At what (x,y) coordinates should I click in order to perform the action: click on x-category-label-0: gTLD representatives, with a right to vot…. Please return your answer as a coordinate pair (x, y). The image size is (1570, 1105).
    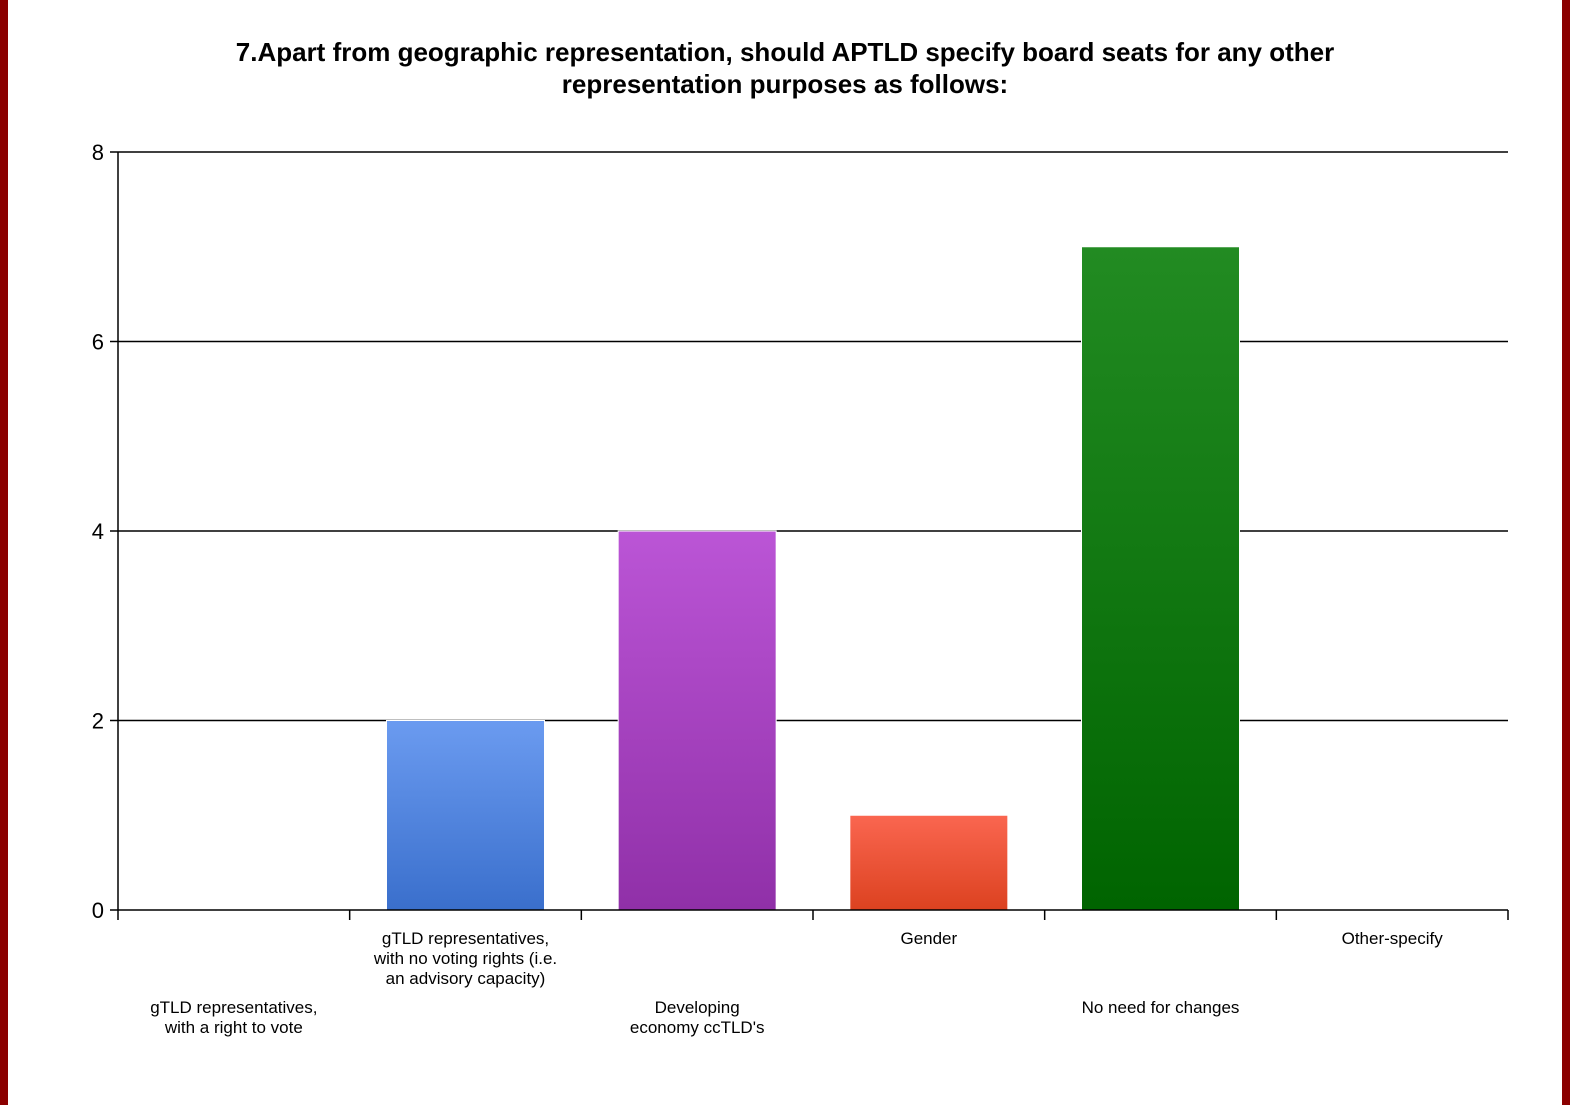
    Looking at the image, I should click on (233, 1017).